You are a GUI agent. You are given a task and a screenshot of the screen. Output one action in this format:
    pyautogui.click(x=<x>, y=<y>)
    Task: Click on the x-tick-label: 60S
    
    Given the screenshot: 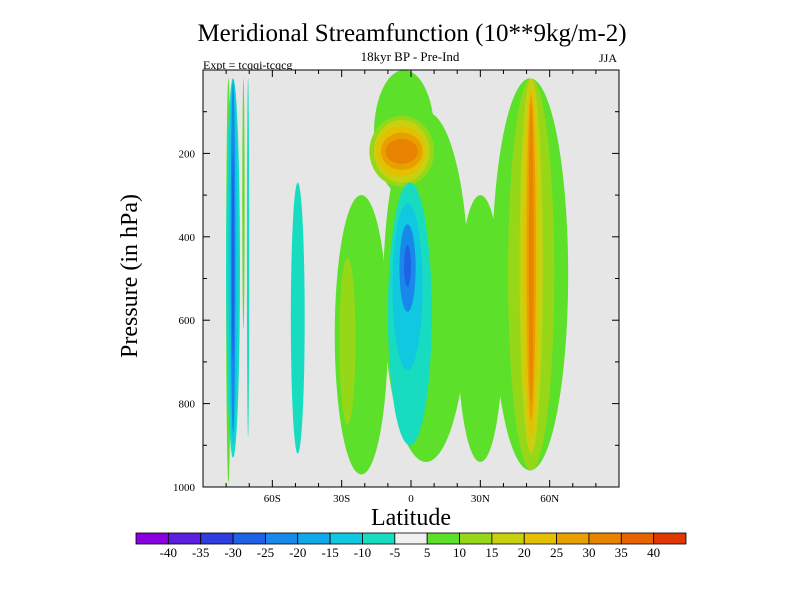 What is the action you would take?
    pyautogui.click(x=272, y=499)
    